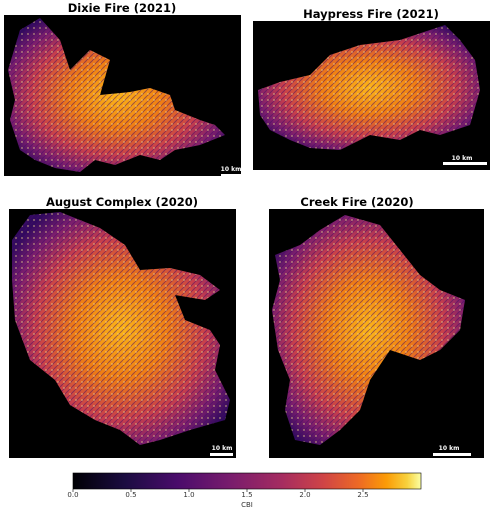 This screenshot has height=512, width=494. What do you see at coordinates (356, 202) in the screenshot?
I see `panel-title: Creek Fire (2020)` at bounding box center [356, 202].